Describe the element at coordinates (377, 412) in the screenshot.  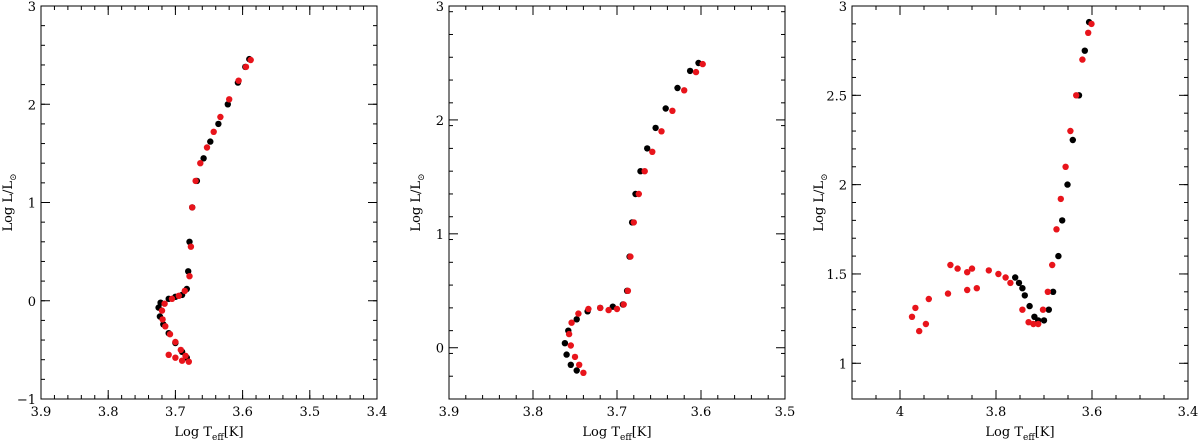
I see `x-tick-label: 3.4` at that location.